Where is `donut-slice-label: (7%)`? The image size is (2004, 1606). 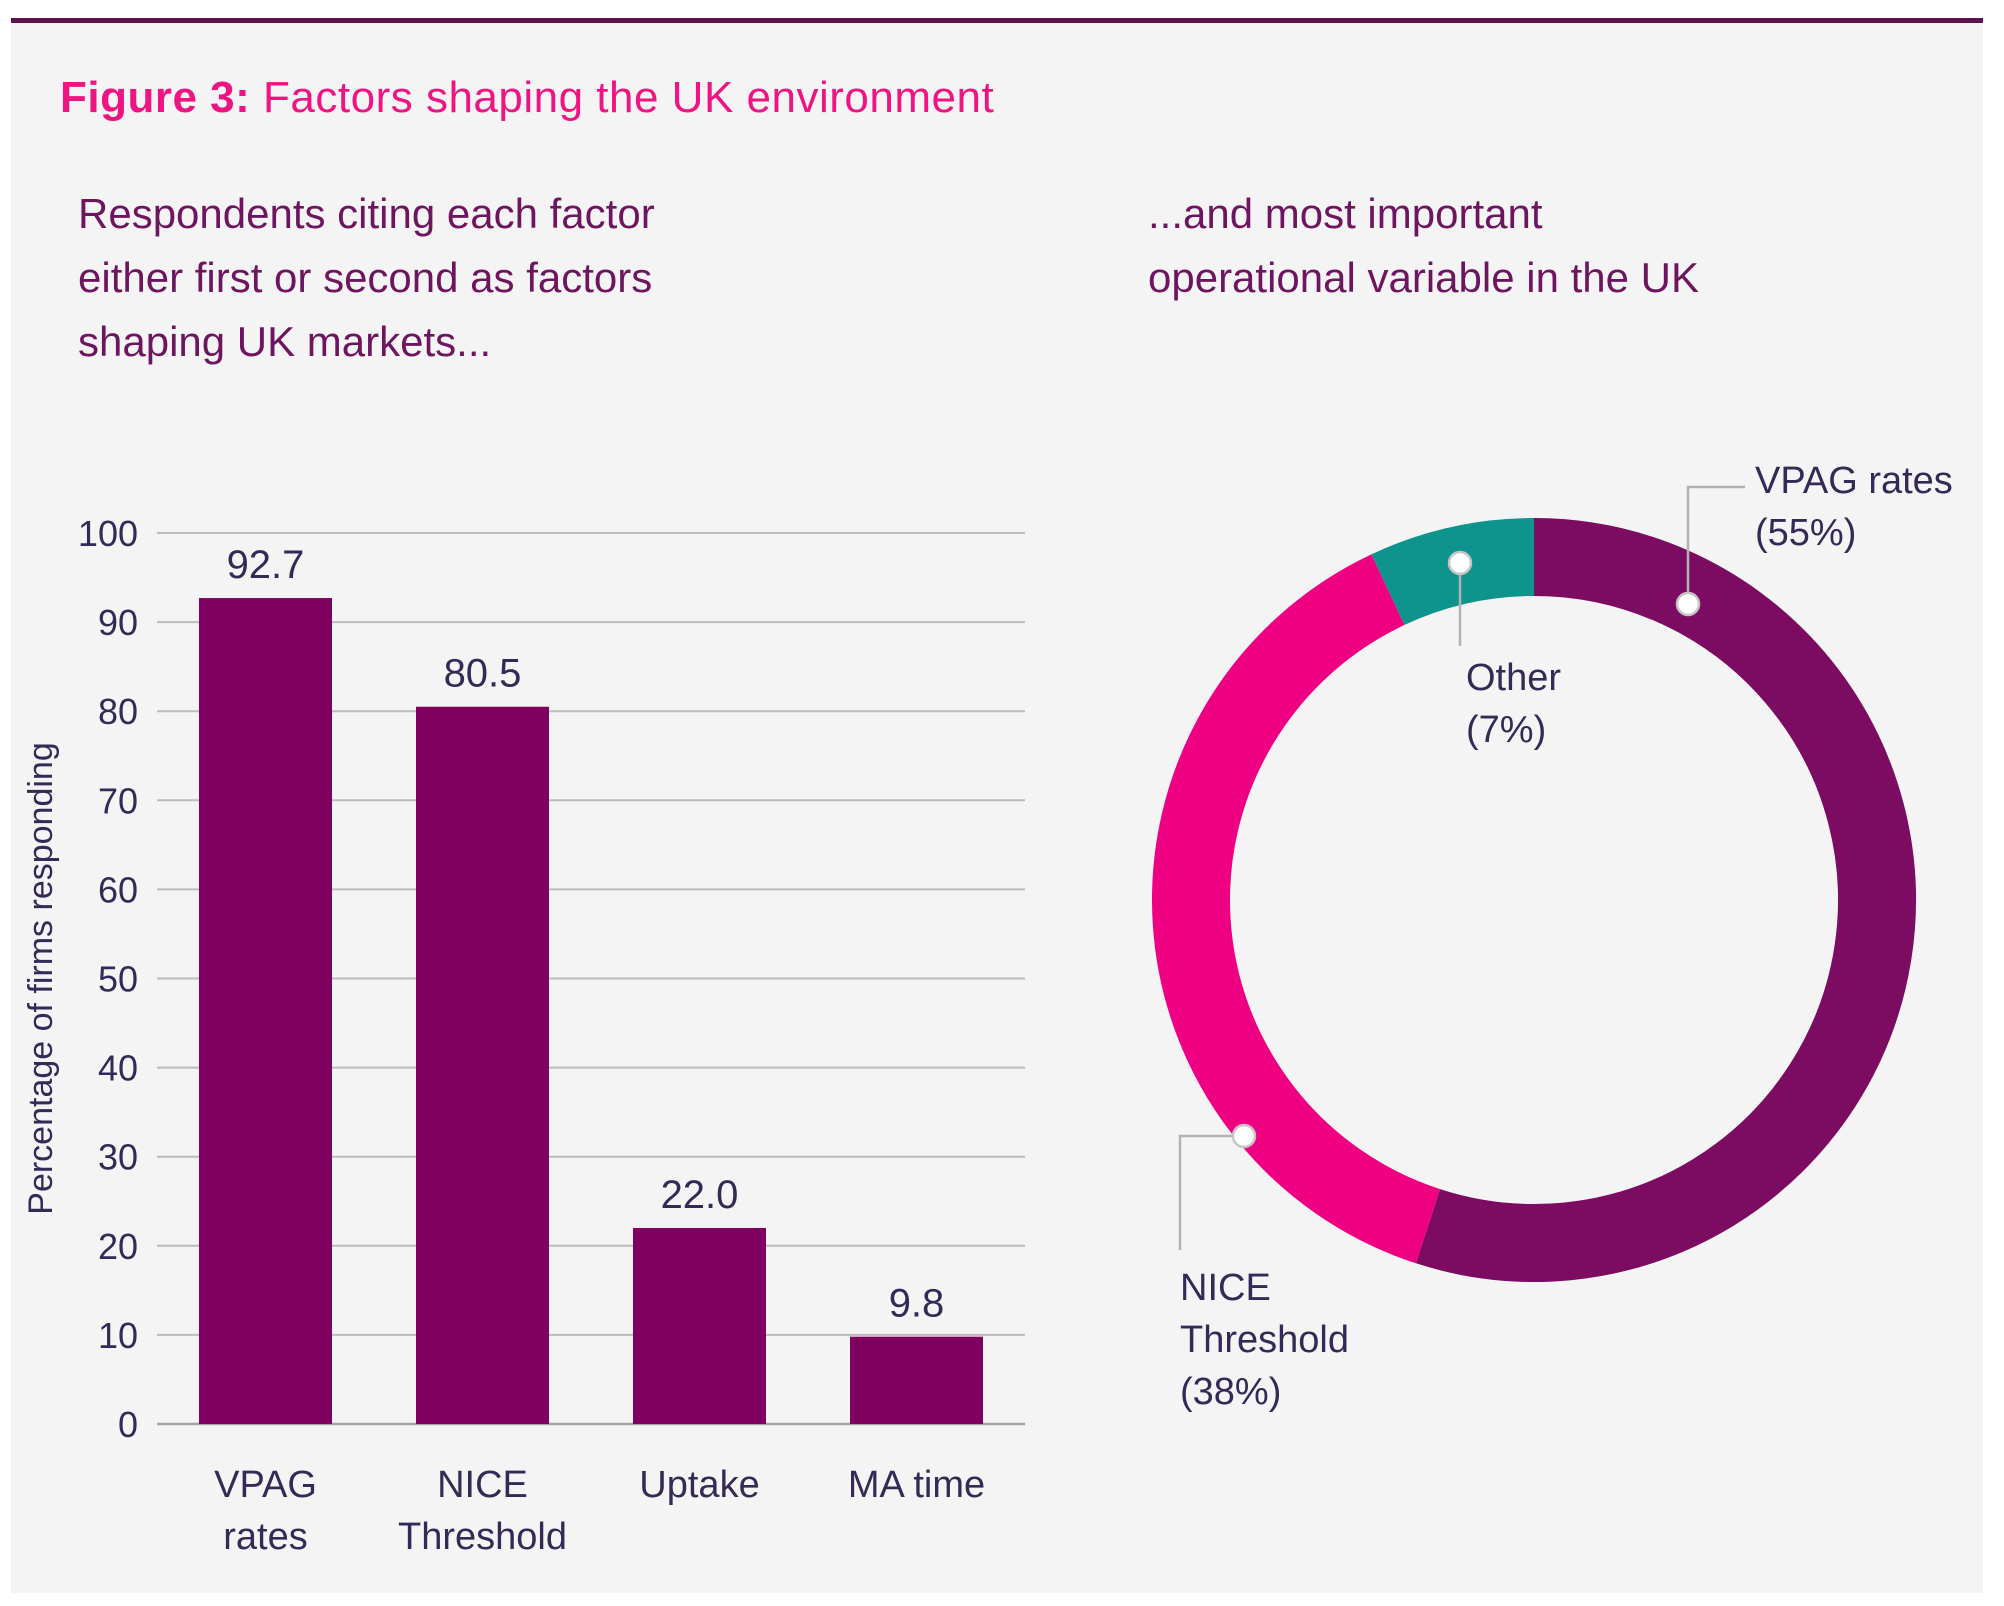 donut-slice-label: (7%) is located at coordinates (1506, 730).